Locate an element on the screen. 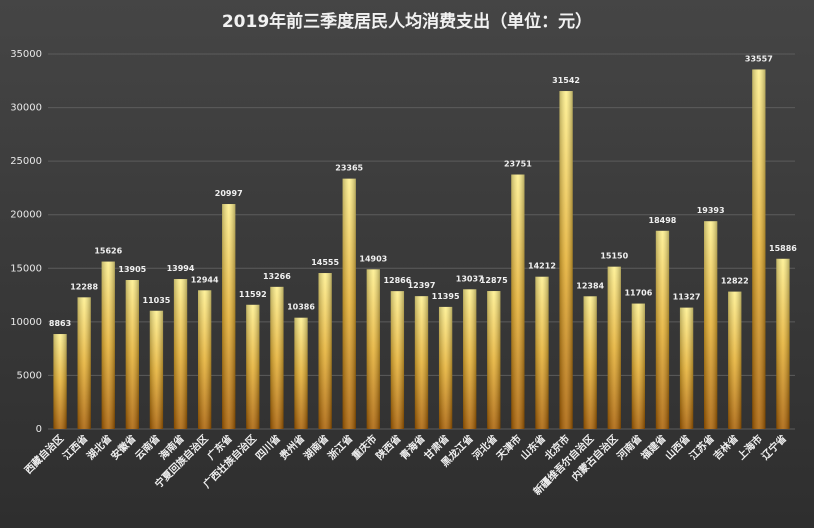  value-label: 11395 is located at coordinates (446, 296).